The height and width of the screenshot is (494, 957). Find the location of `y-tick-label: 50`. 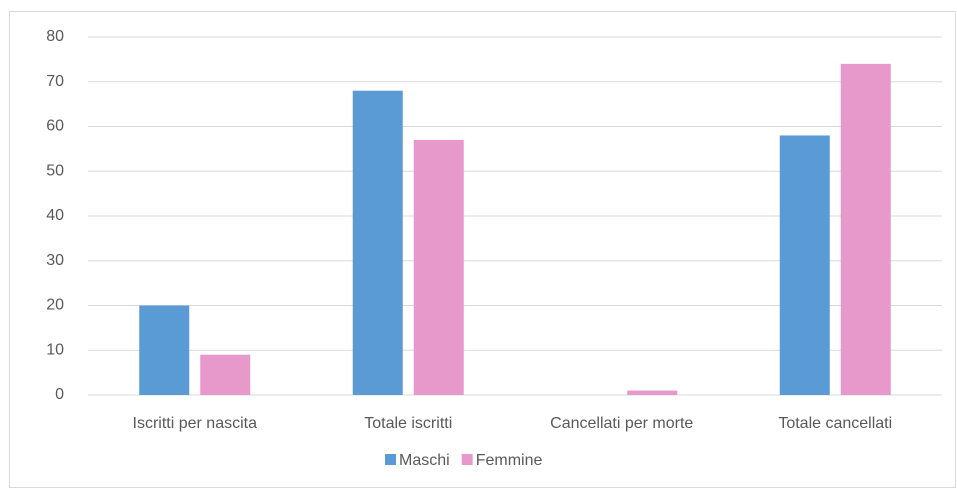

y-tick-label: 50 is located at coordinates (55, 170).